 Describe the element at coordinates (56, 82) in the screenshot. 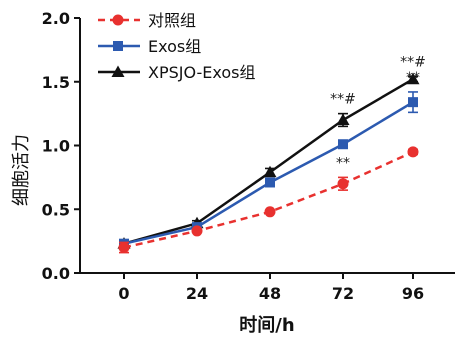

I see `y-tick-label: 1.5` at that location.